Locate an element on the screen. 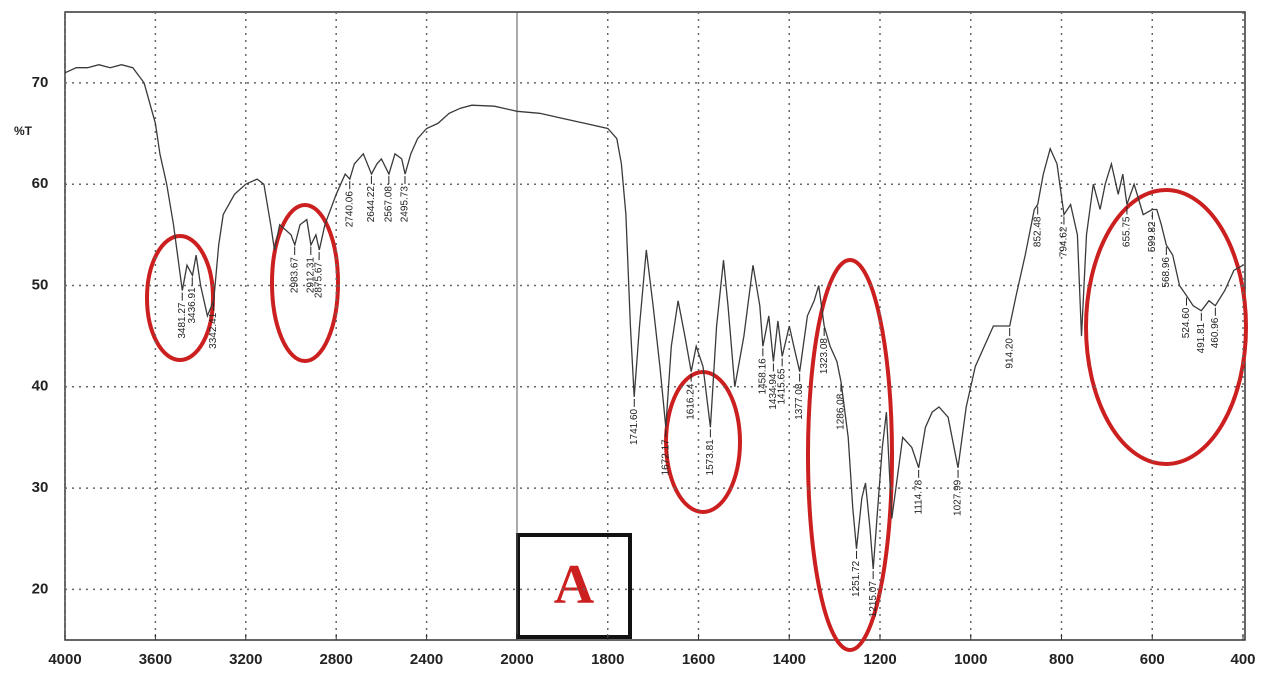 The image size is (1262, 675). x-tick-label: 1200 is located at coordinates (879, 659).